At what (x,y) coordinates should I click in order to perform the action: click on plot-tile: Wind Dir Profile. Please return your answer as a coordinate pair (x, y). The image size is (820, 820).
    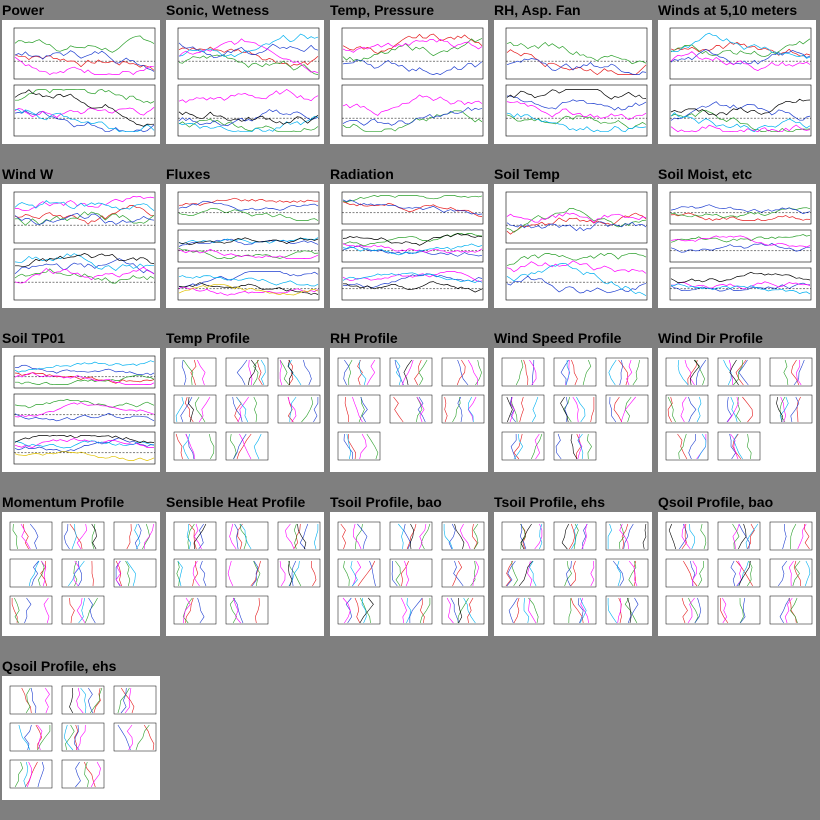
    Looking at the image, I should click on (736, 401).